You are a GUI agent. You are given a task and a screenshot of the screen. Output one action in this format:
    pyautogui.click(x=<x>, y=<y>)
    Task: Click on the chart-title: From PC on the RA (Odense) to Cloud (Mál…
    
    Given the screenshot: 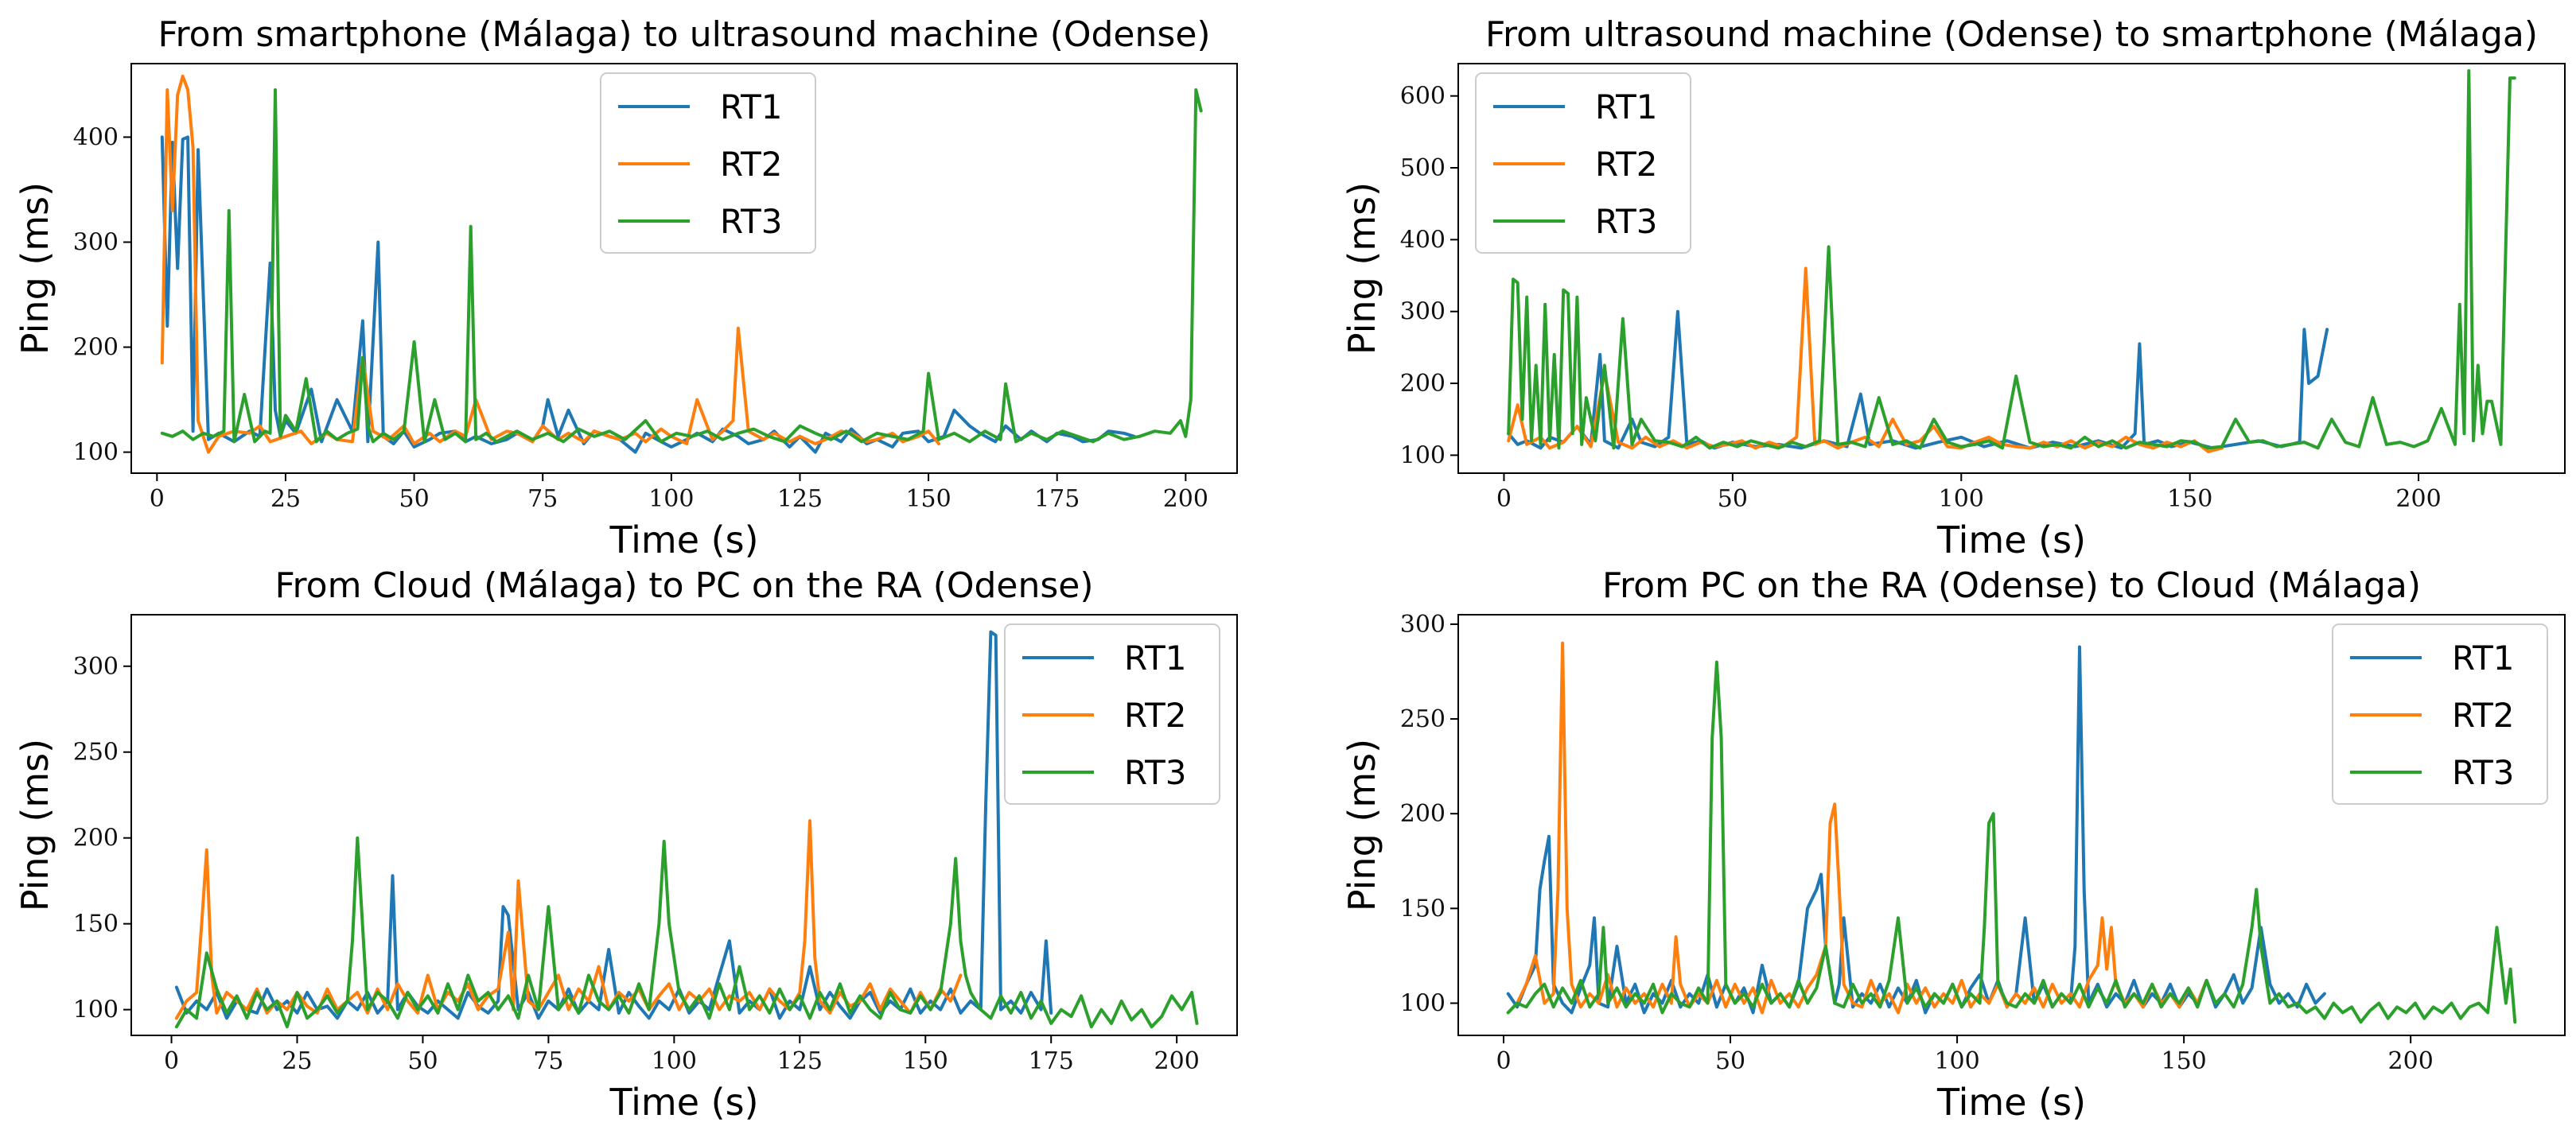 What is the action you would take?
    pyautogui.click(x=2012, y=585)
    